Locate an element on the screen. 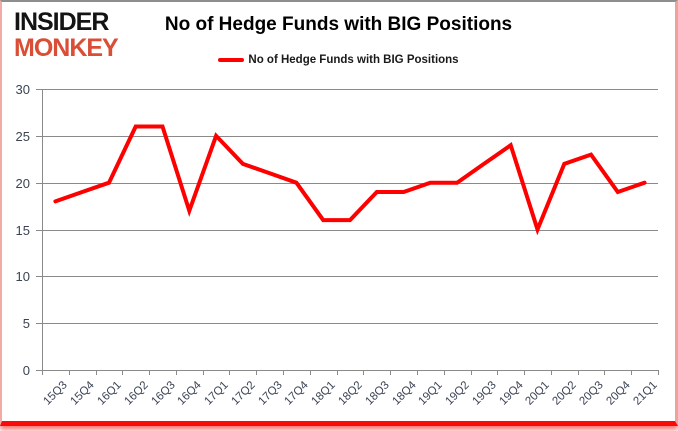  legend: No of Hedge Funds with BIG Positions is located at coordinates (338, 60).